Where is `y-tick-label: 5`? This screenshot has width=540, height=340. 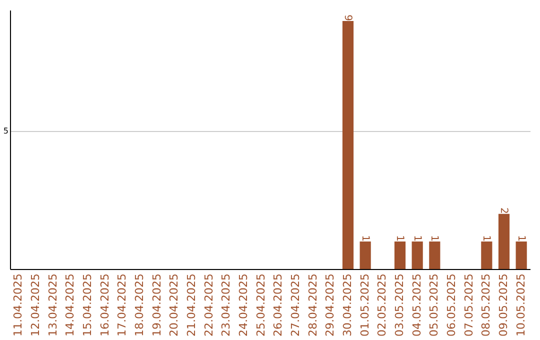
y-tick-label: 5 is located at coordinates (5, 131).